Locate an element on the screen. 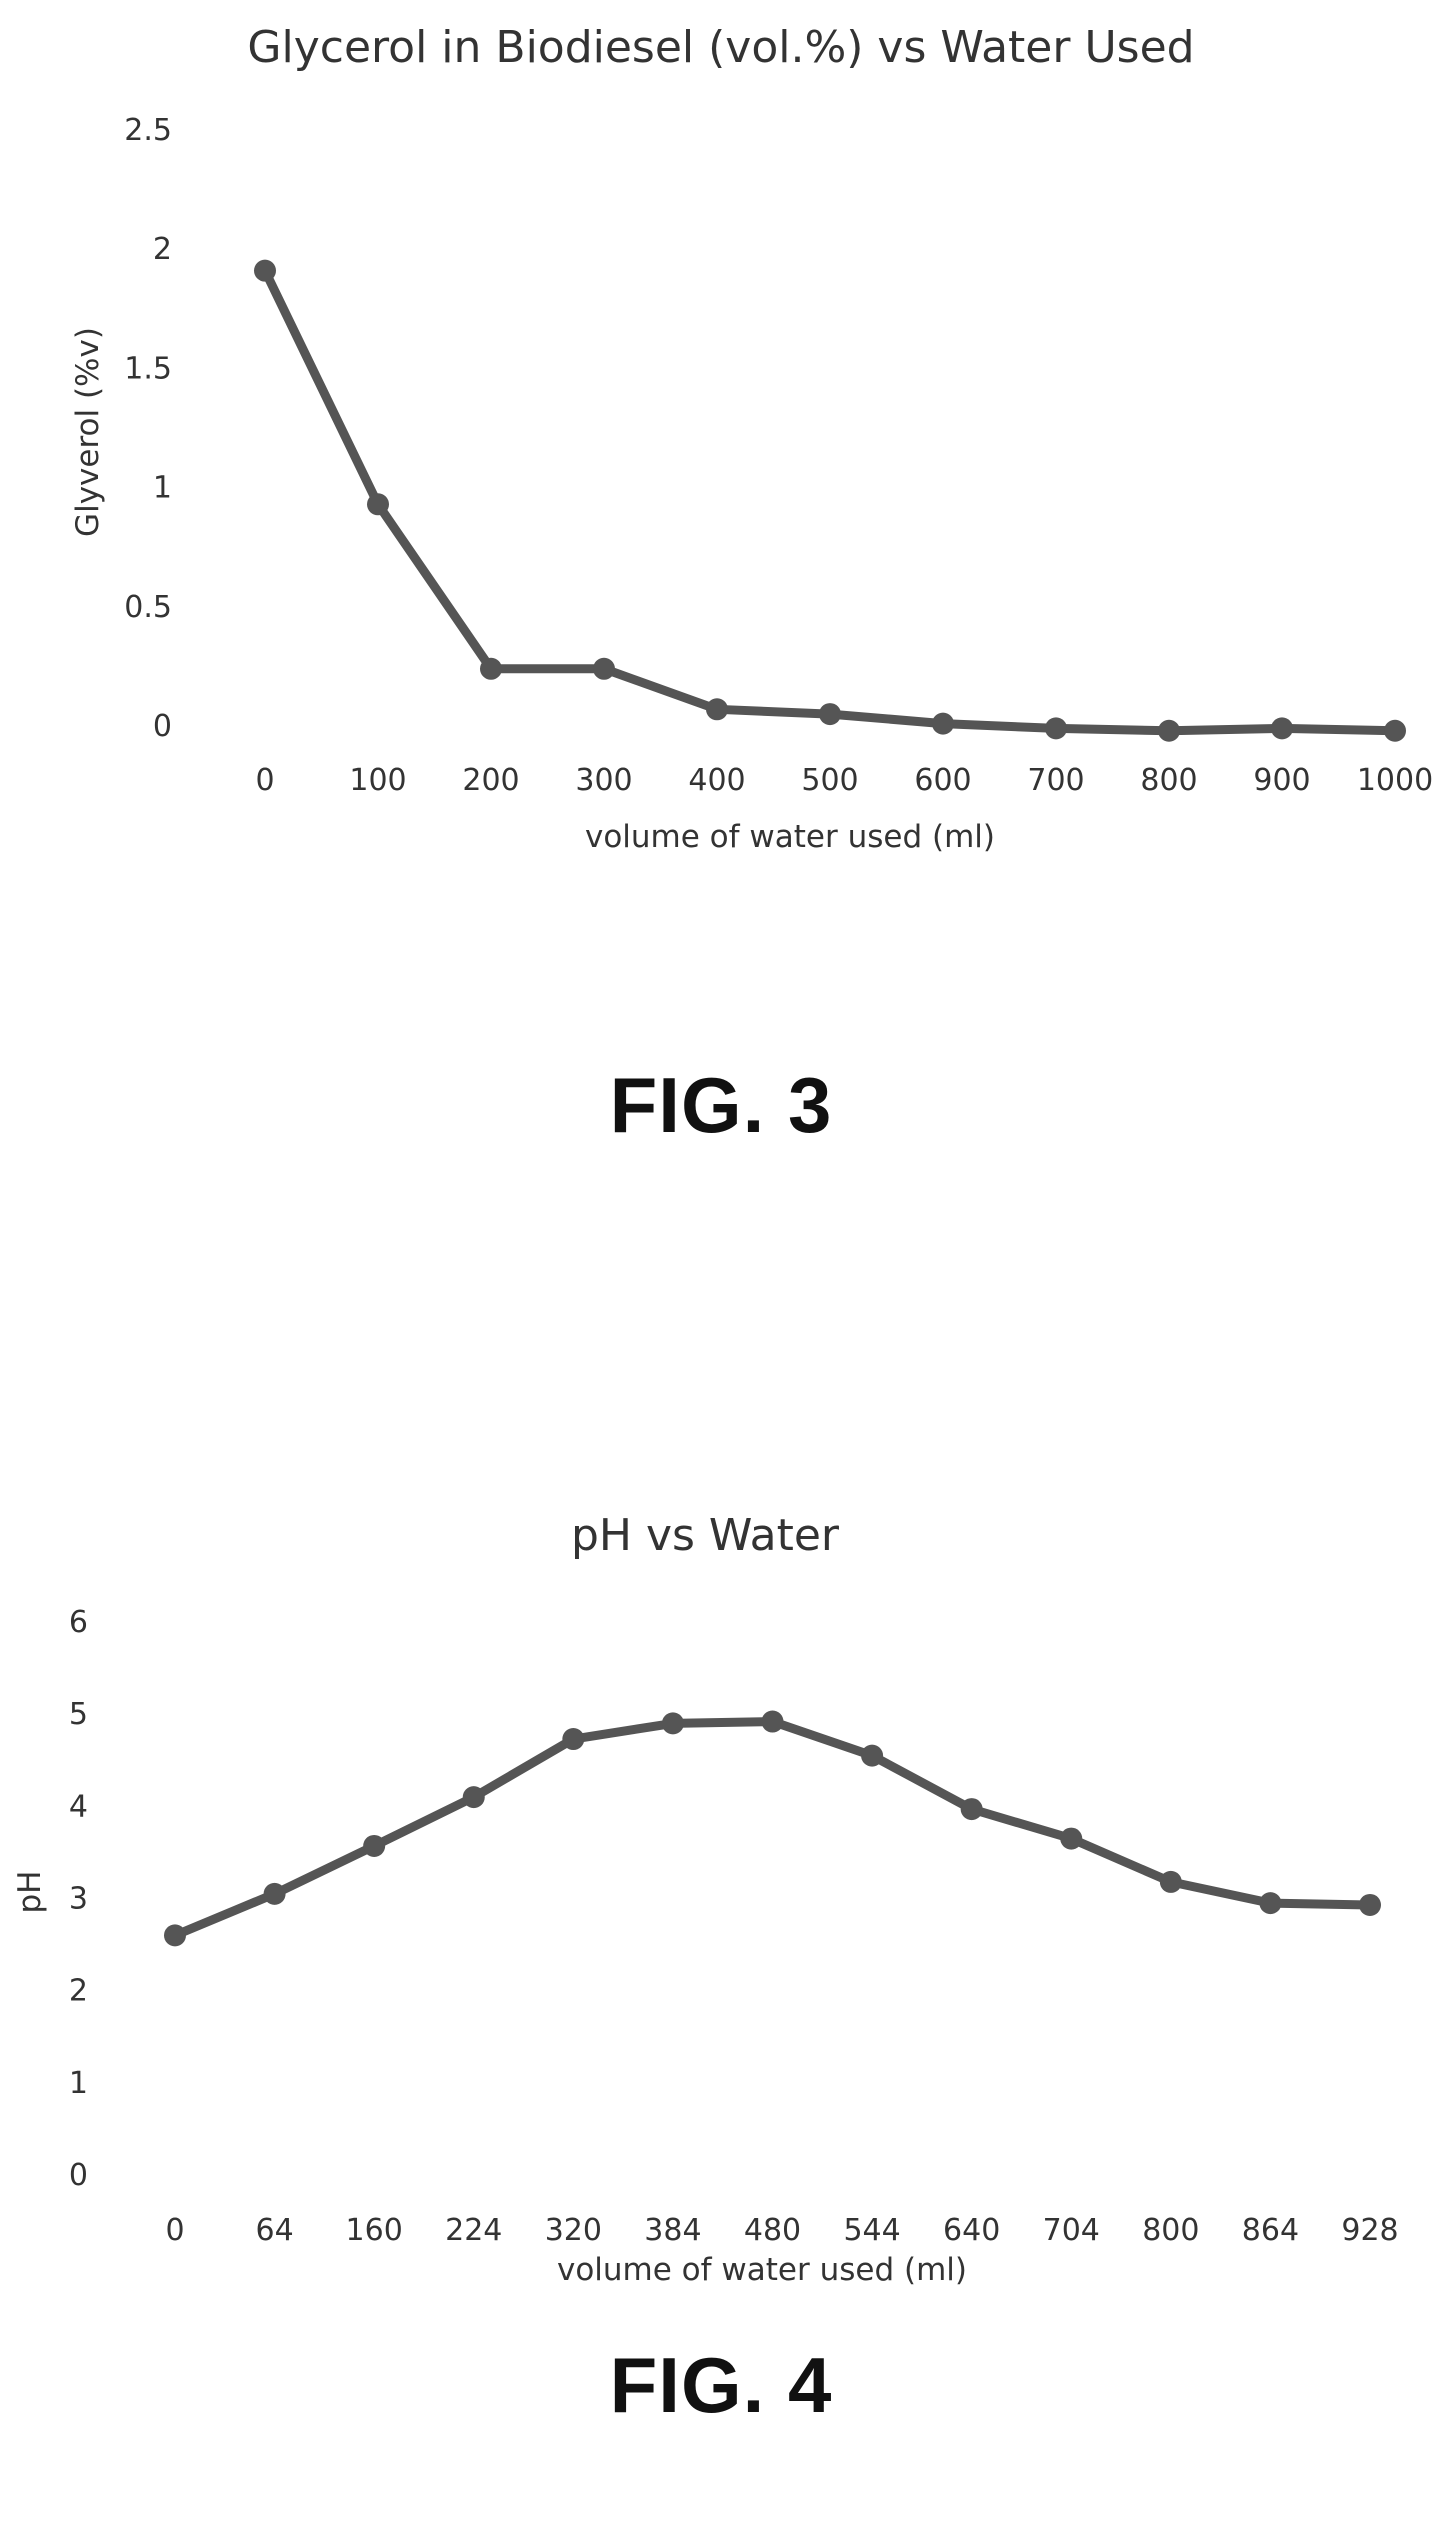 Image resolution: width=1442 pixels, height=2535 pixels. y-axis-label: pH is located at coordinates (30, 1892).